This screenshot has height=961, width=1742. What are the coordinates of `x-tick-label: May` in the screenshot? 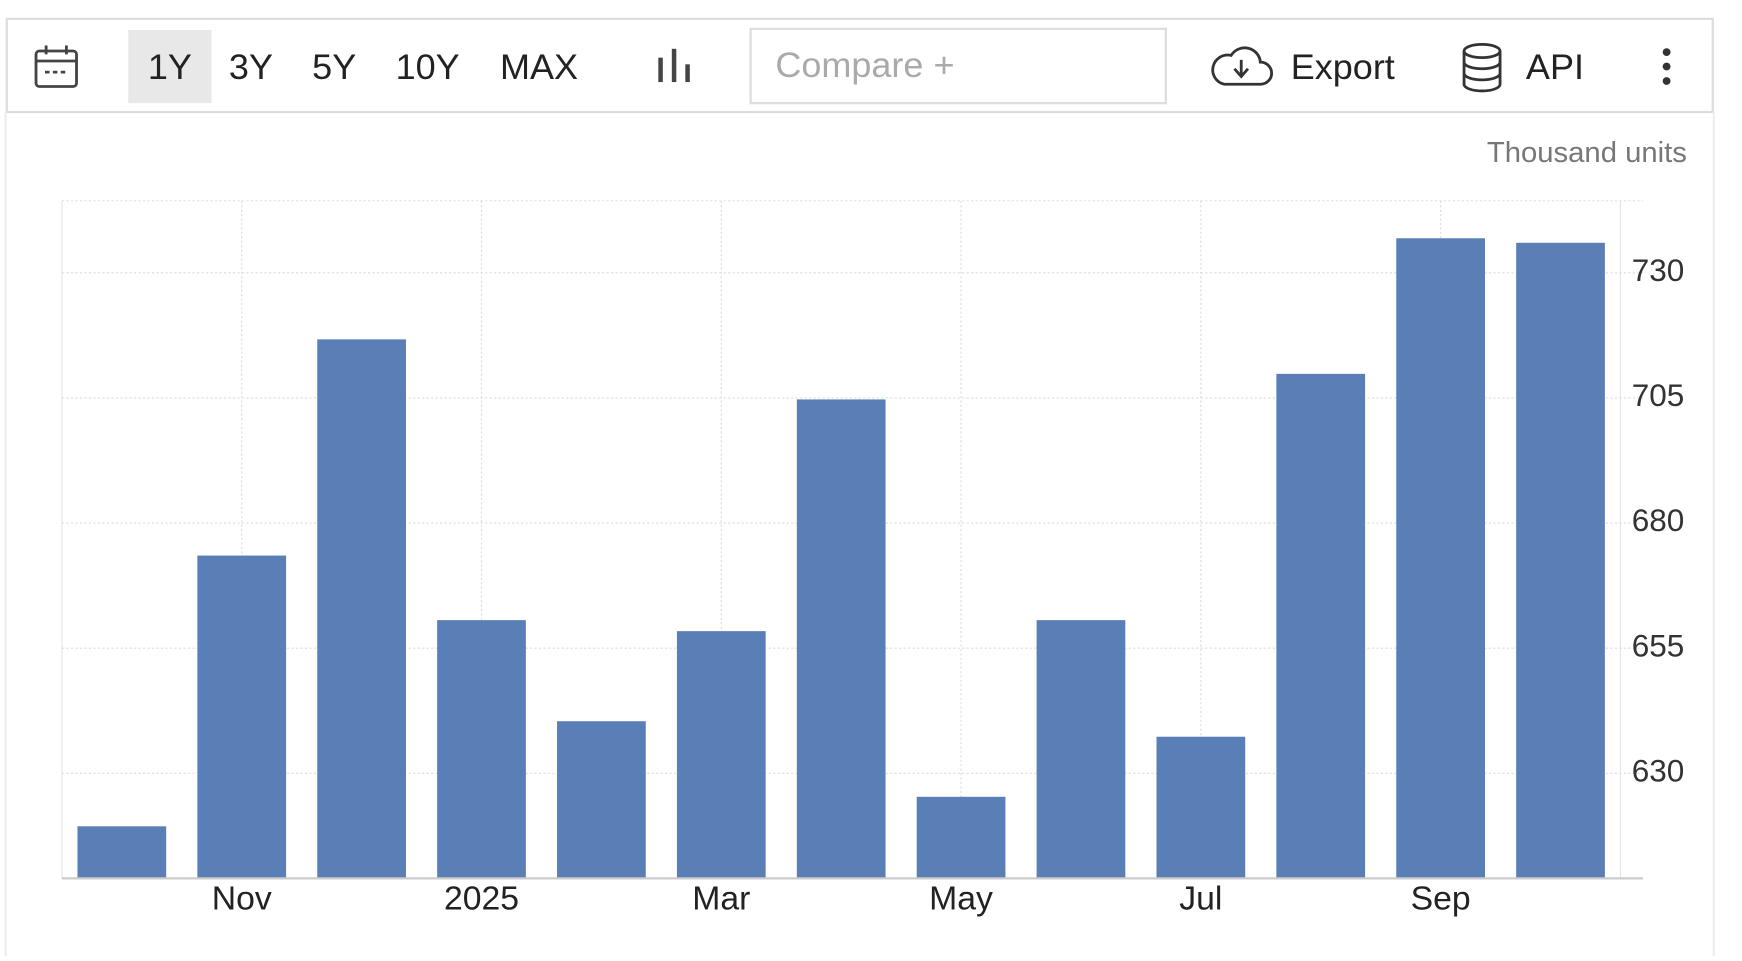 It's located at (961, 899).